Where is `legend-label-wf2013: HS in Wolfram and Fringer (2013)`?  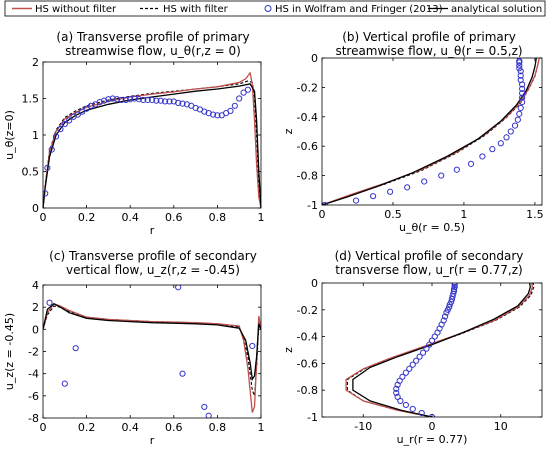
legend-label-wf2013: HS in Wolfram and Fringer (2013) is located at coordinates (359, 9).